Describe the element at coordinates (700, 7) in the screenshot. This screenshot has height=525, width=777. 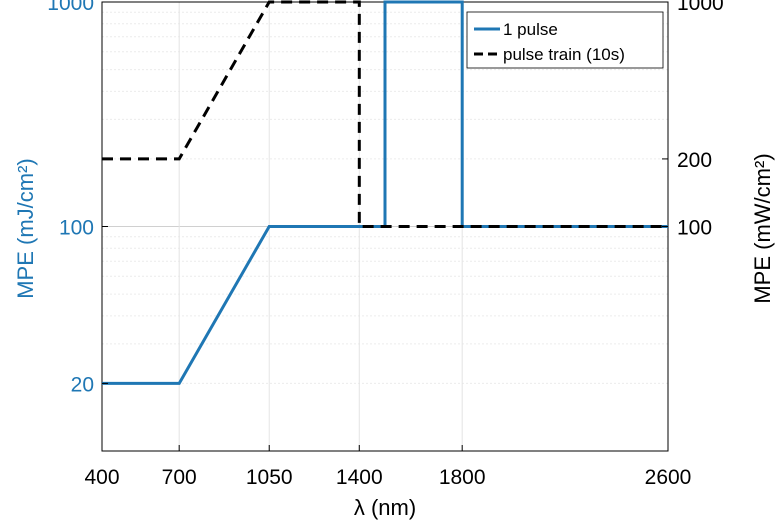
I see `y-right-tick-label: 1000` at that location.